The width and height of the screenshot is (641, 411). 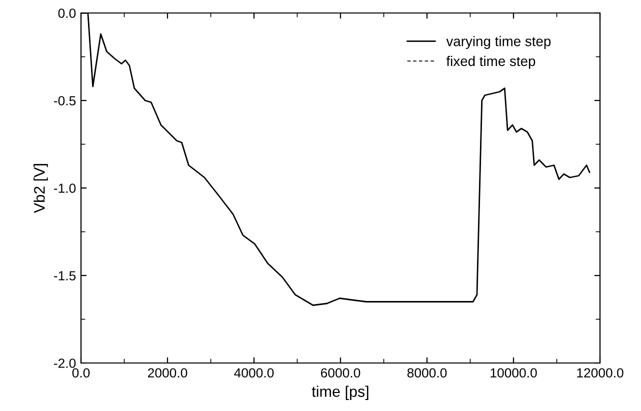 What do you see at coordinates (254, 373) in the screenshot?
I see `x-tick-label: 4000.0` at bounding box center [254, 373].